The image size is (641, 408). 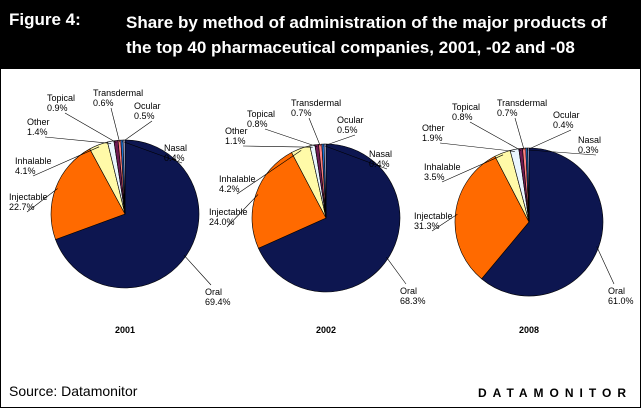 What do you see at coordinates (396, 271) in the screenshot?
I see `leader-oral-2002` at bounding box center [396, 271].